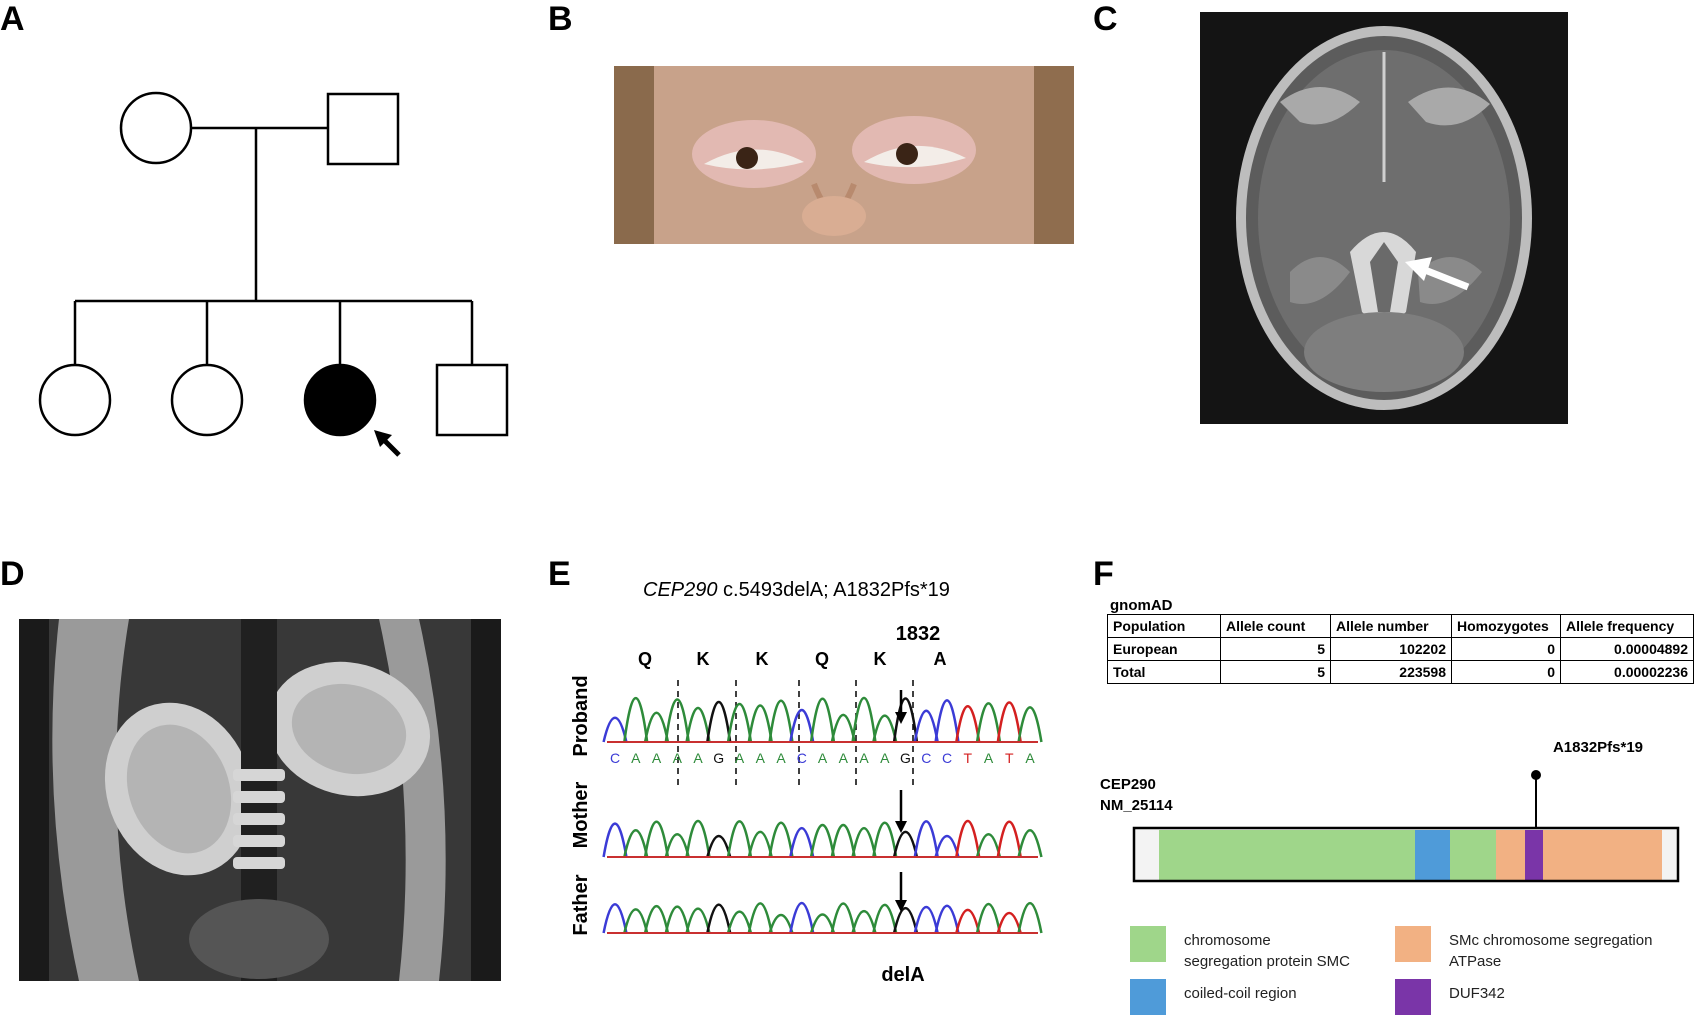  I want to click on panel-label-d: D, so click(12, 574).